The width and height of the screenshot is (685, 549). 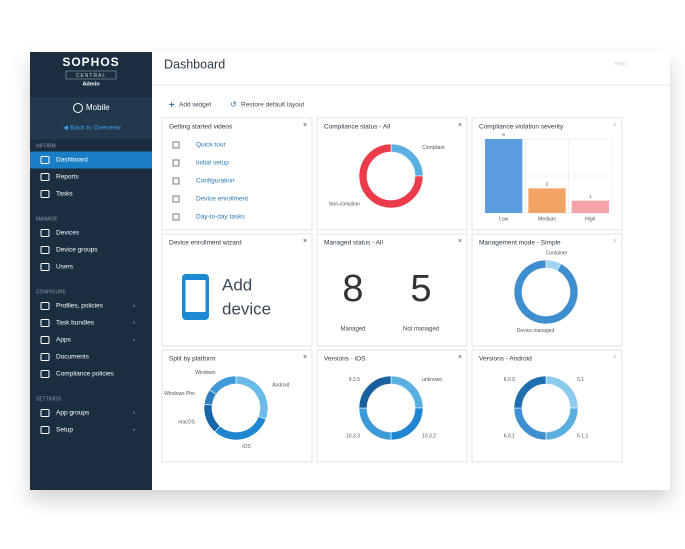 What do you see at coordinates (580, 380) in the screenshot?
I see `donut-label: 5.1` at bounding box center [580, 380].